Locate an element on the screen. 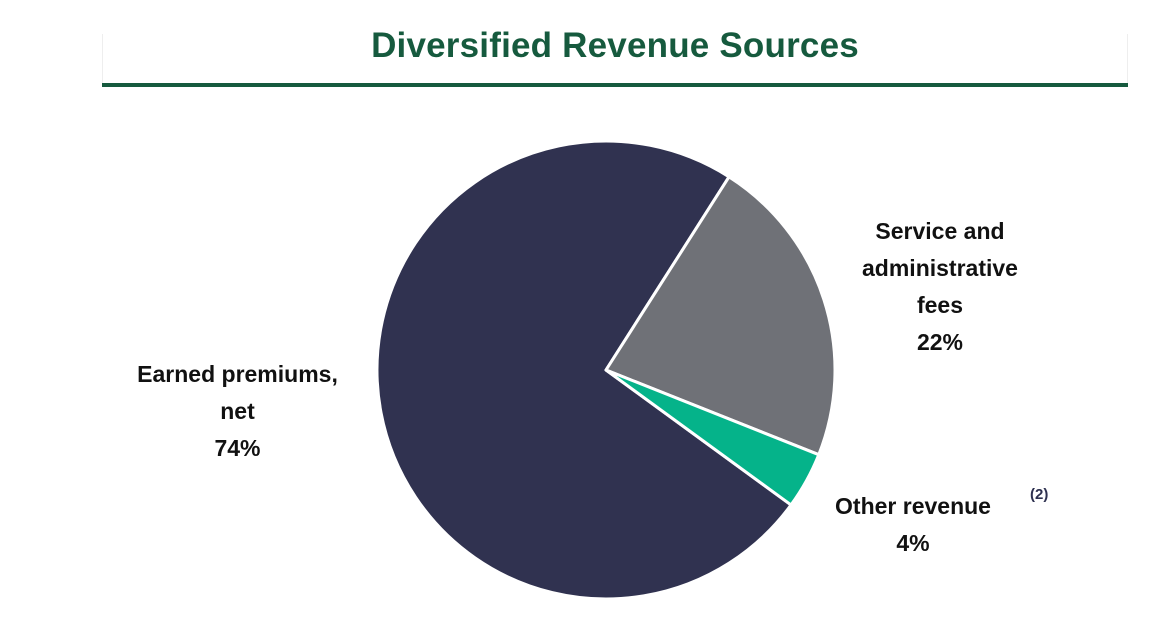 Image resolution: width=1162 pixels, height=622 pixels. slice-label-service-fees: Service and administrative fees 22% is located at coordinates (940, 287).